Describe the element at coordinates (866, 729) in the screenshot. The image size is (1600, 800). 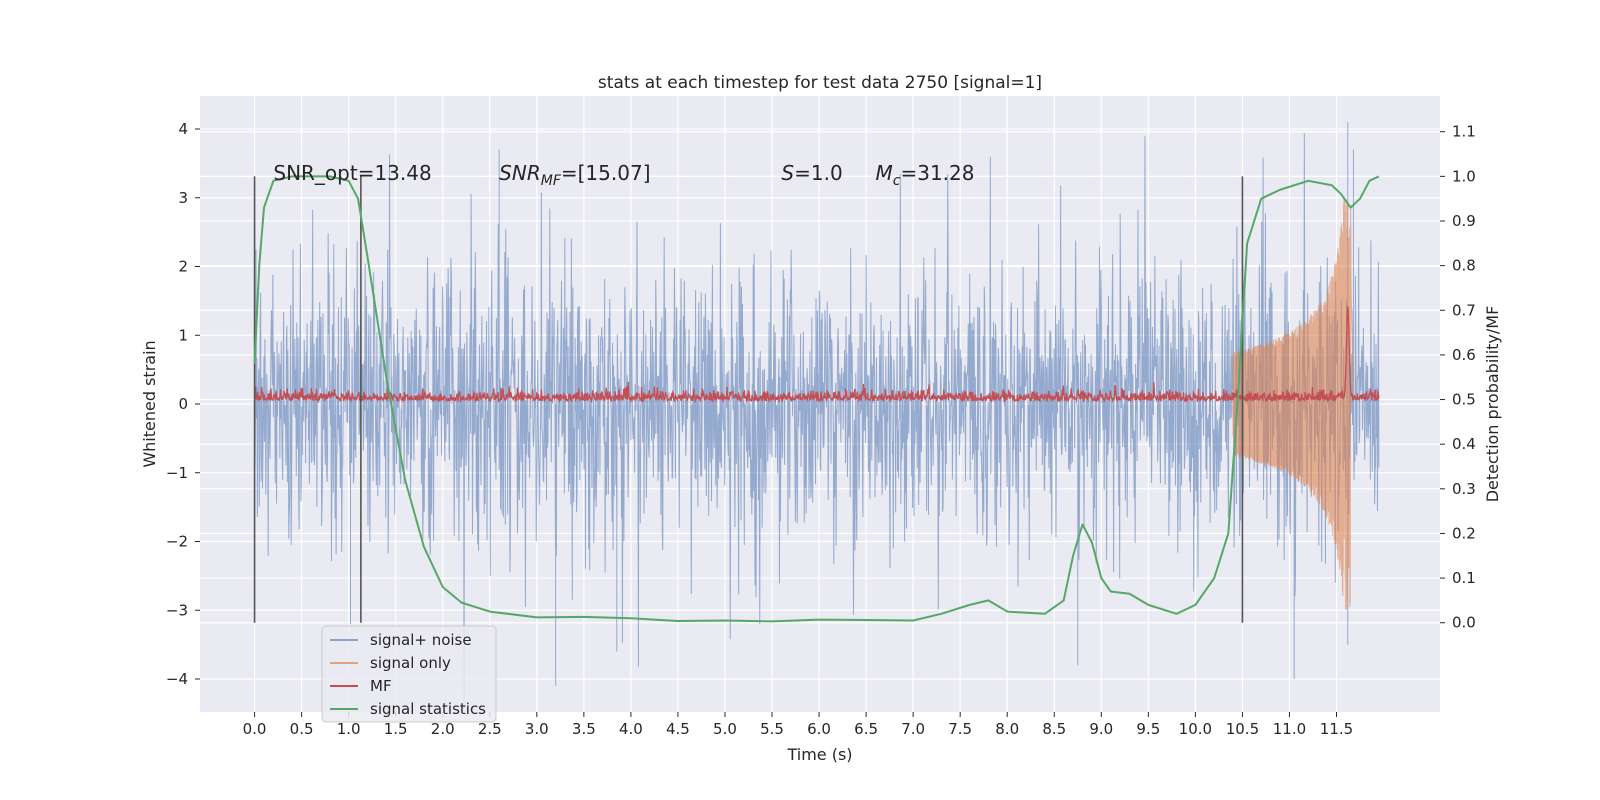
I see `x-tick-label: 6.5` at that location.